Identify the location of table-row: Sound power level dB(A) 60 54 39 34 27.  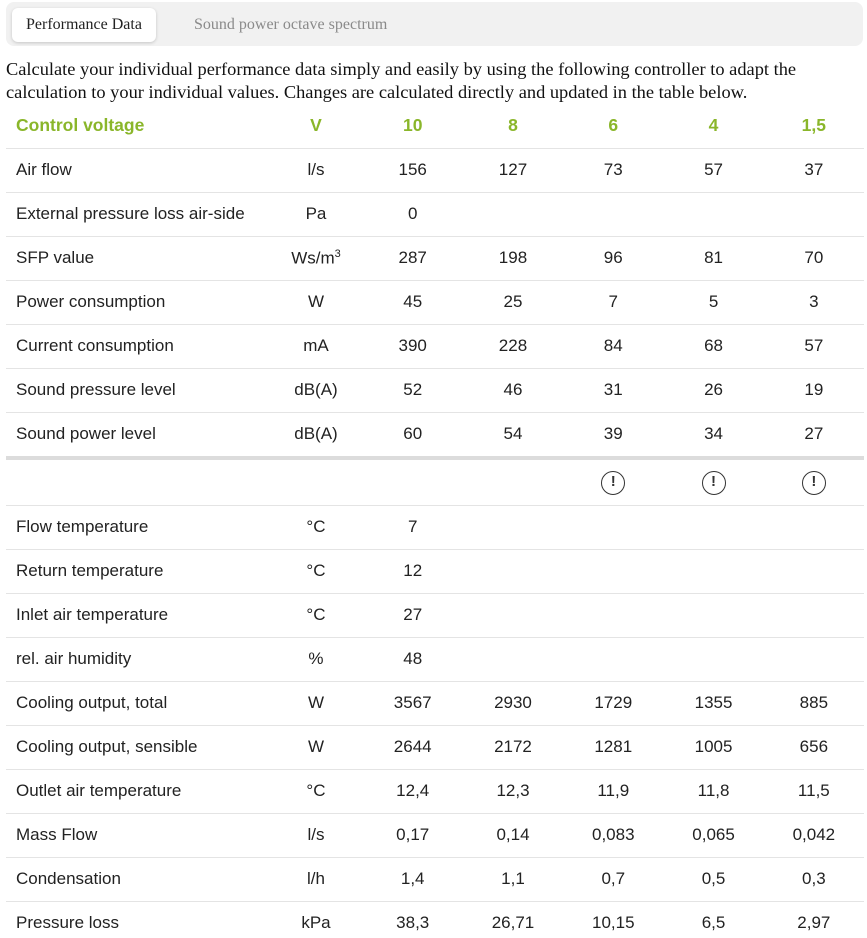
(435, 434).